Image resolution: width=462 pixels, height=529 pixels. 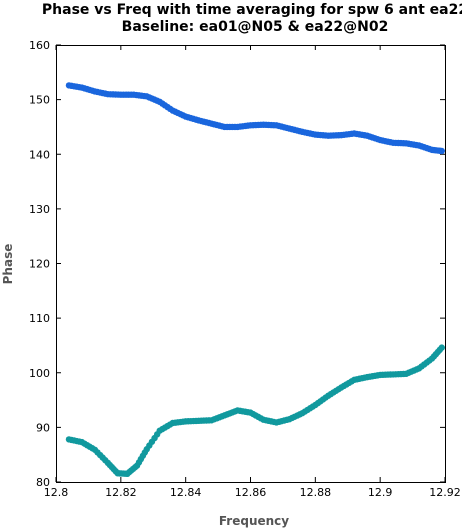 I want to click on y-tick-label: 140, so click(x=39, y=154).